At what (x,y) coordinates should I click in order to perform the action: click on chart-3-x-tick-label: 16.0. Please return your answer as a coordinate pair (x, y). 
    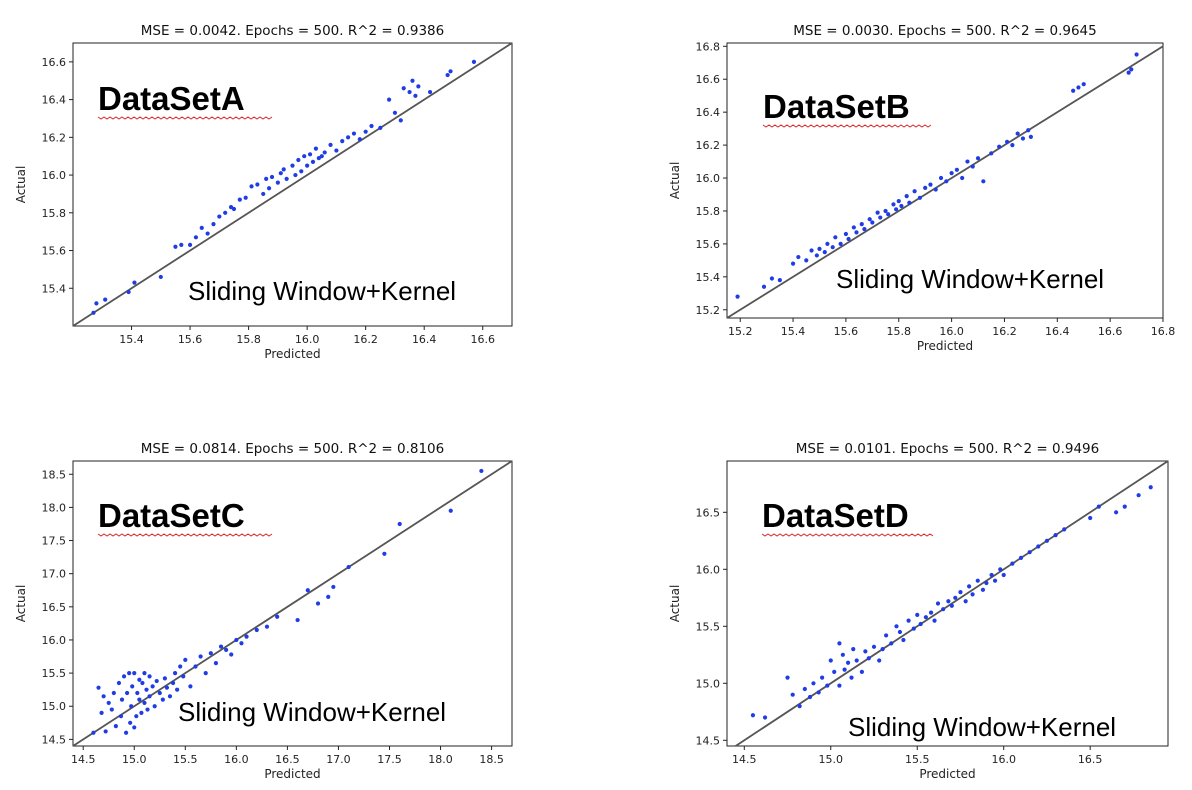
    Looking at the image, I should click on (236, 759).